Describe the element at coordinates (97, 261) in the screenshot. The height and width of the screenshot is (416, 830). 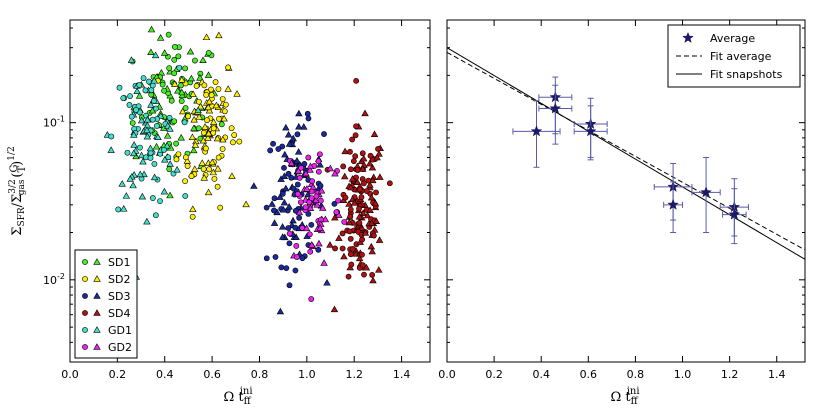
I see `legend-marker-triangle` at that location.